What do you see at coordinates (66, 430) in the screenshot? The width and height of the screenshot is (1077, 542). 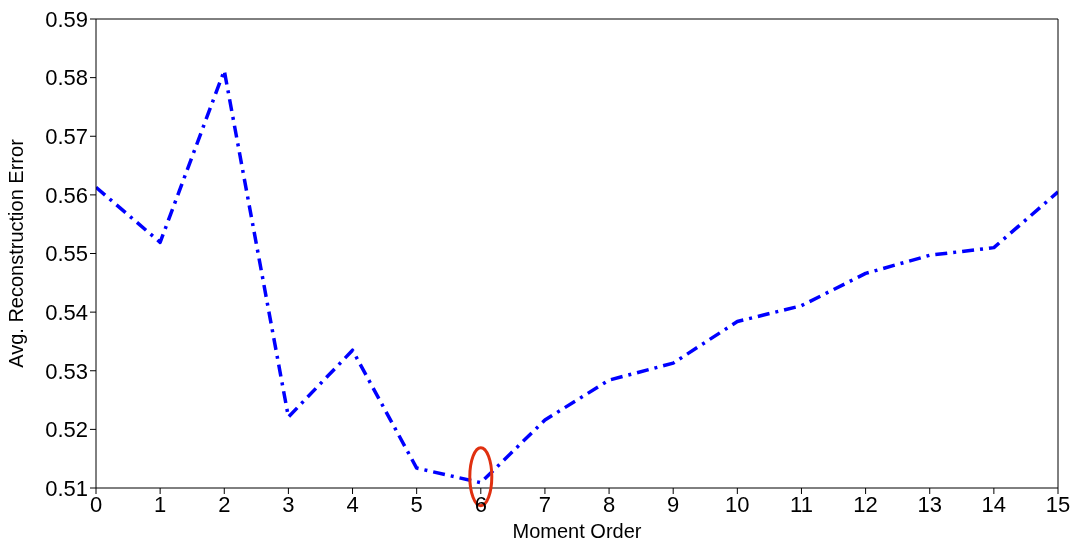 I see `y-tick-label: 0.52` at bounding box center [66, 430].